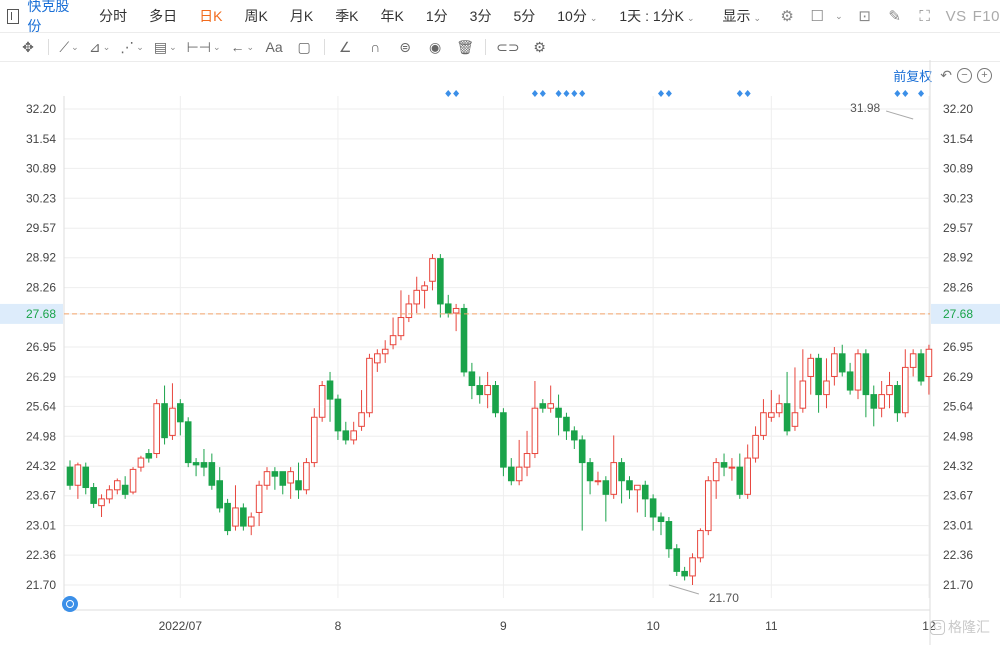  I want to click on tab-period-9: 5分, so click(524, 16).